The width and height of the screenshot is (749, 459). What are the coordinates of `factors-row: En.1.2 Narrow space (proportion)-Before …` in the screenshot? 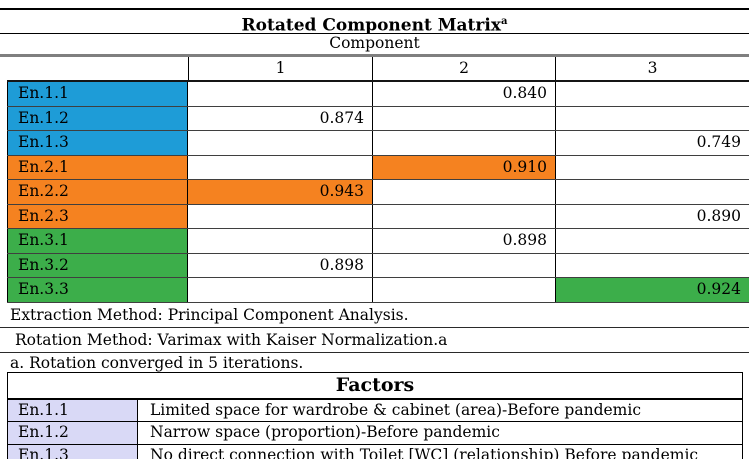 It's located at (375, 433).